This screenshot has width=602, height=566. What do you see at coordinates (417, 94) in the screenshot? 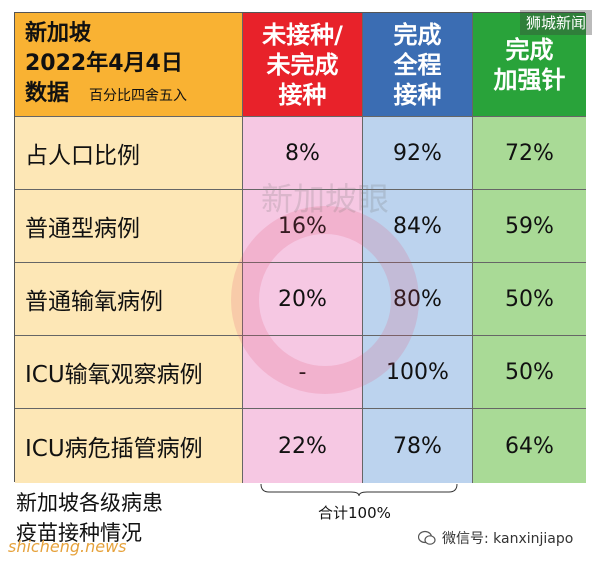
I see `header-full-line3: 接种` at bounding box center [417, 94].